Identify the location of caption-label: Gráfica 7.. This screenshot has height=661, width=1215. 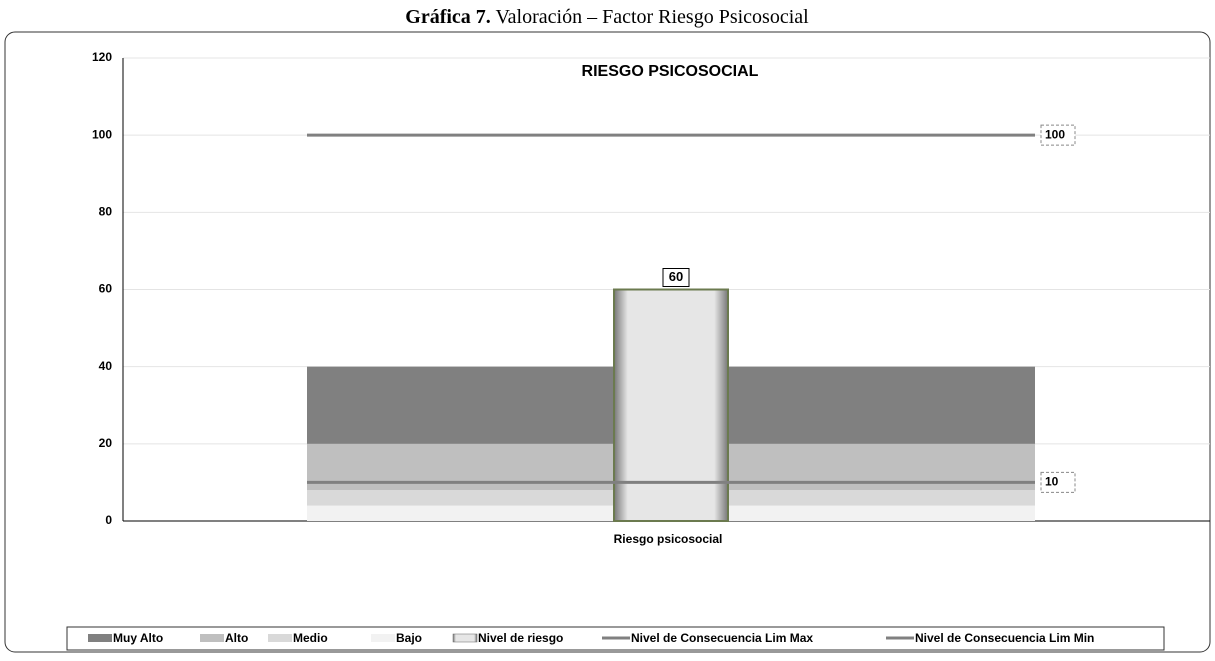
(448, 17).